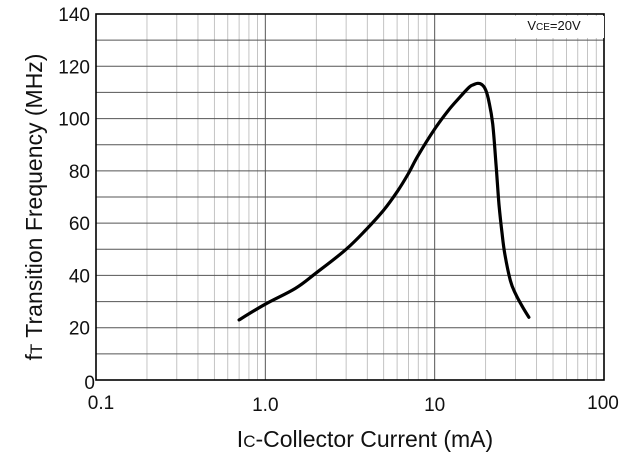  I want to click on y-tick-label: 20, so click(79, 329).